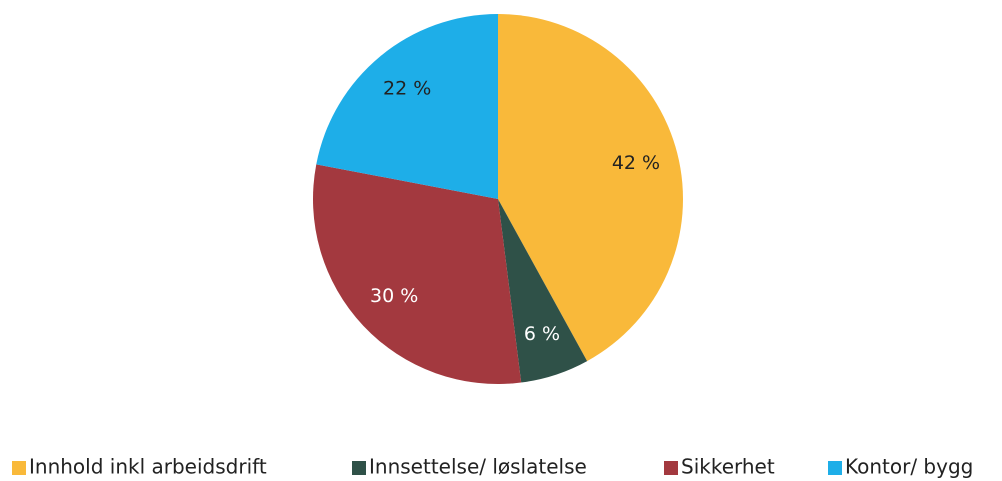  Describe the element at coordinates (542, 334) in the screenshot. I see `data-label: 6 %` at that location.